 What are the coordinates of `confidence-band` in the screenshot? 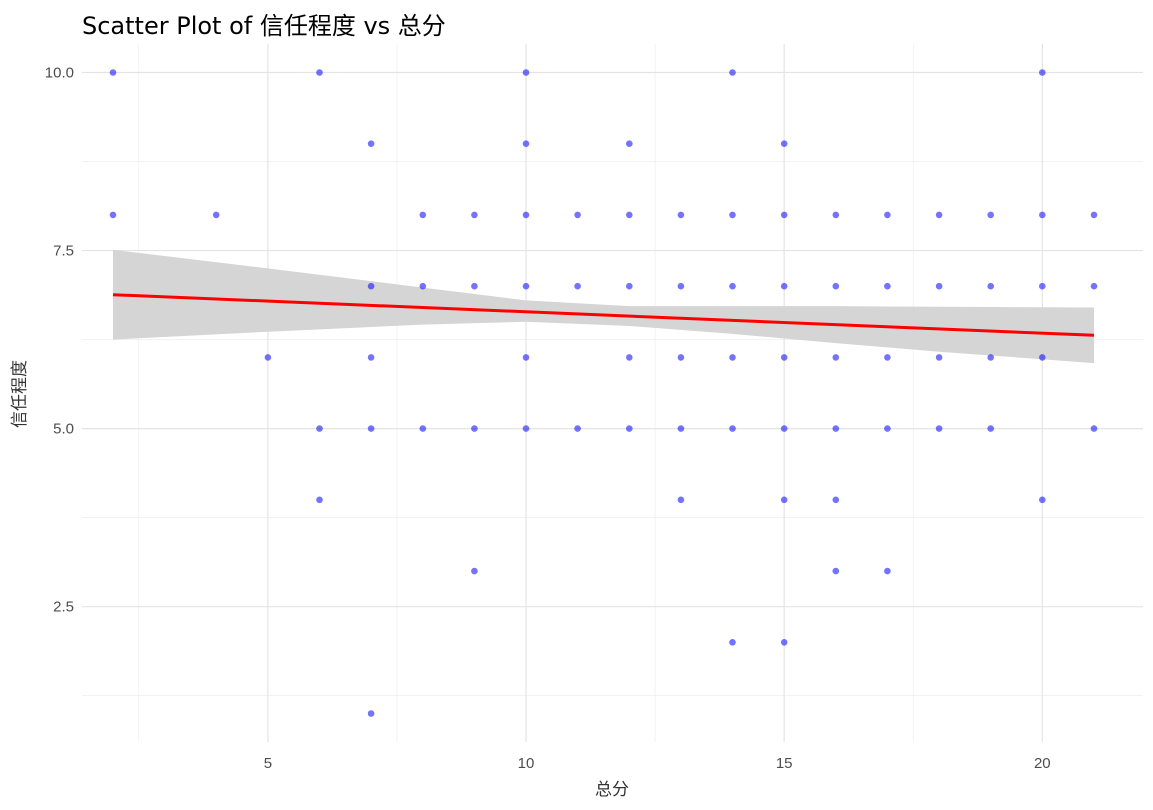 It's located at (603, 306).